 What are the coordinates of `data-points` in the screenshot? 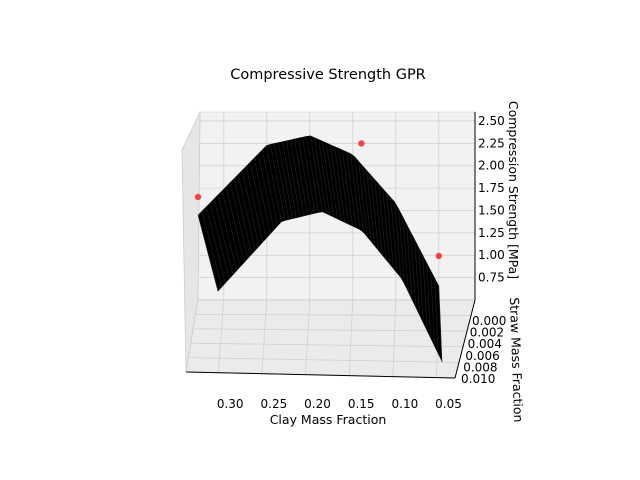 It's located at (318, 200).